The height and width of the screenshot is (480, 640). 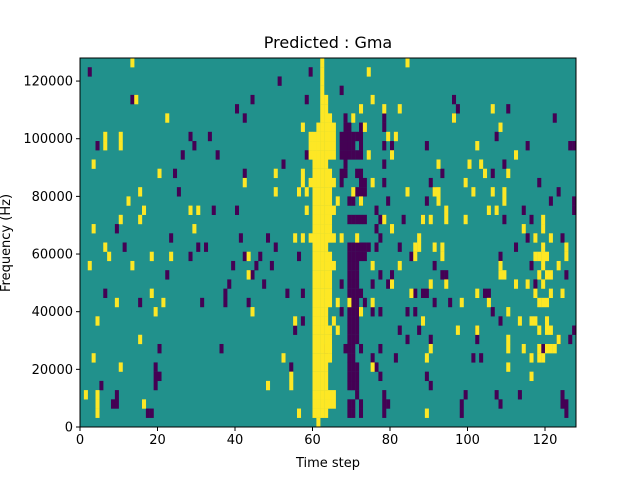 What do you see at coordinates (52, 197) in the screenshot?
I see `y-tick-label: 80000` at bounding box center [52, 197].